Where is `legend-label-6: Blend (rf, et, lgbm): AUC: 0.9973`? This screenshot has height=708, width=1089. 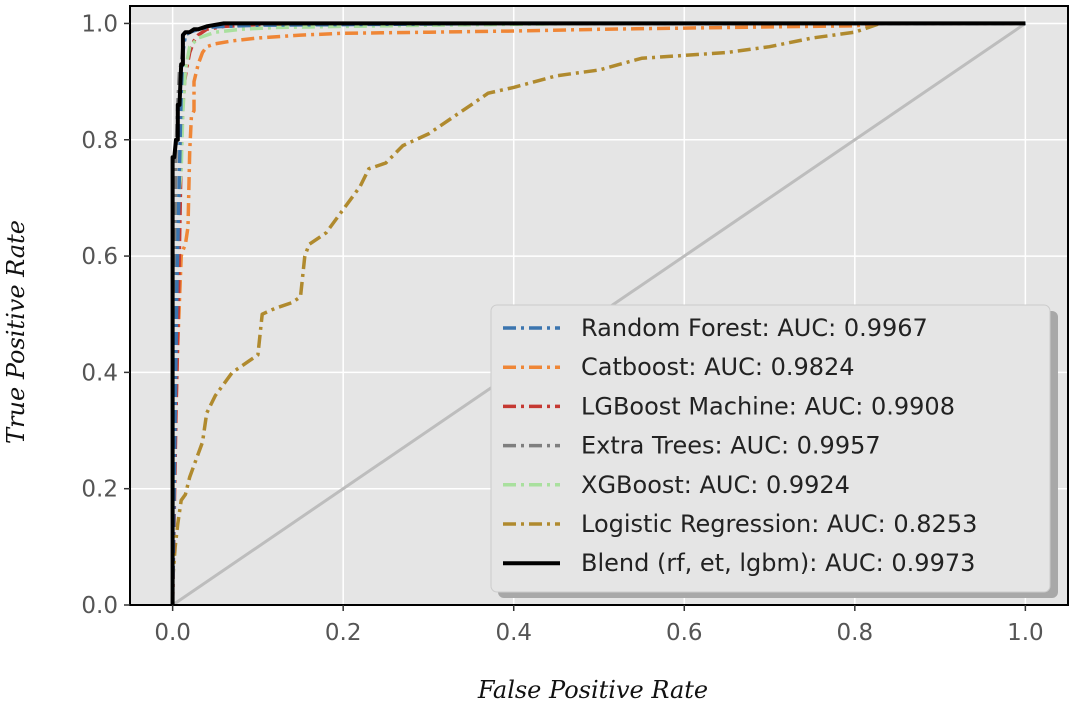
legend-label-6: Blend (rf, et, lgbm): AUC: 0.9973 is located at coordinates (778, 563).